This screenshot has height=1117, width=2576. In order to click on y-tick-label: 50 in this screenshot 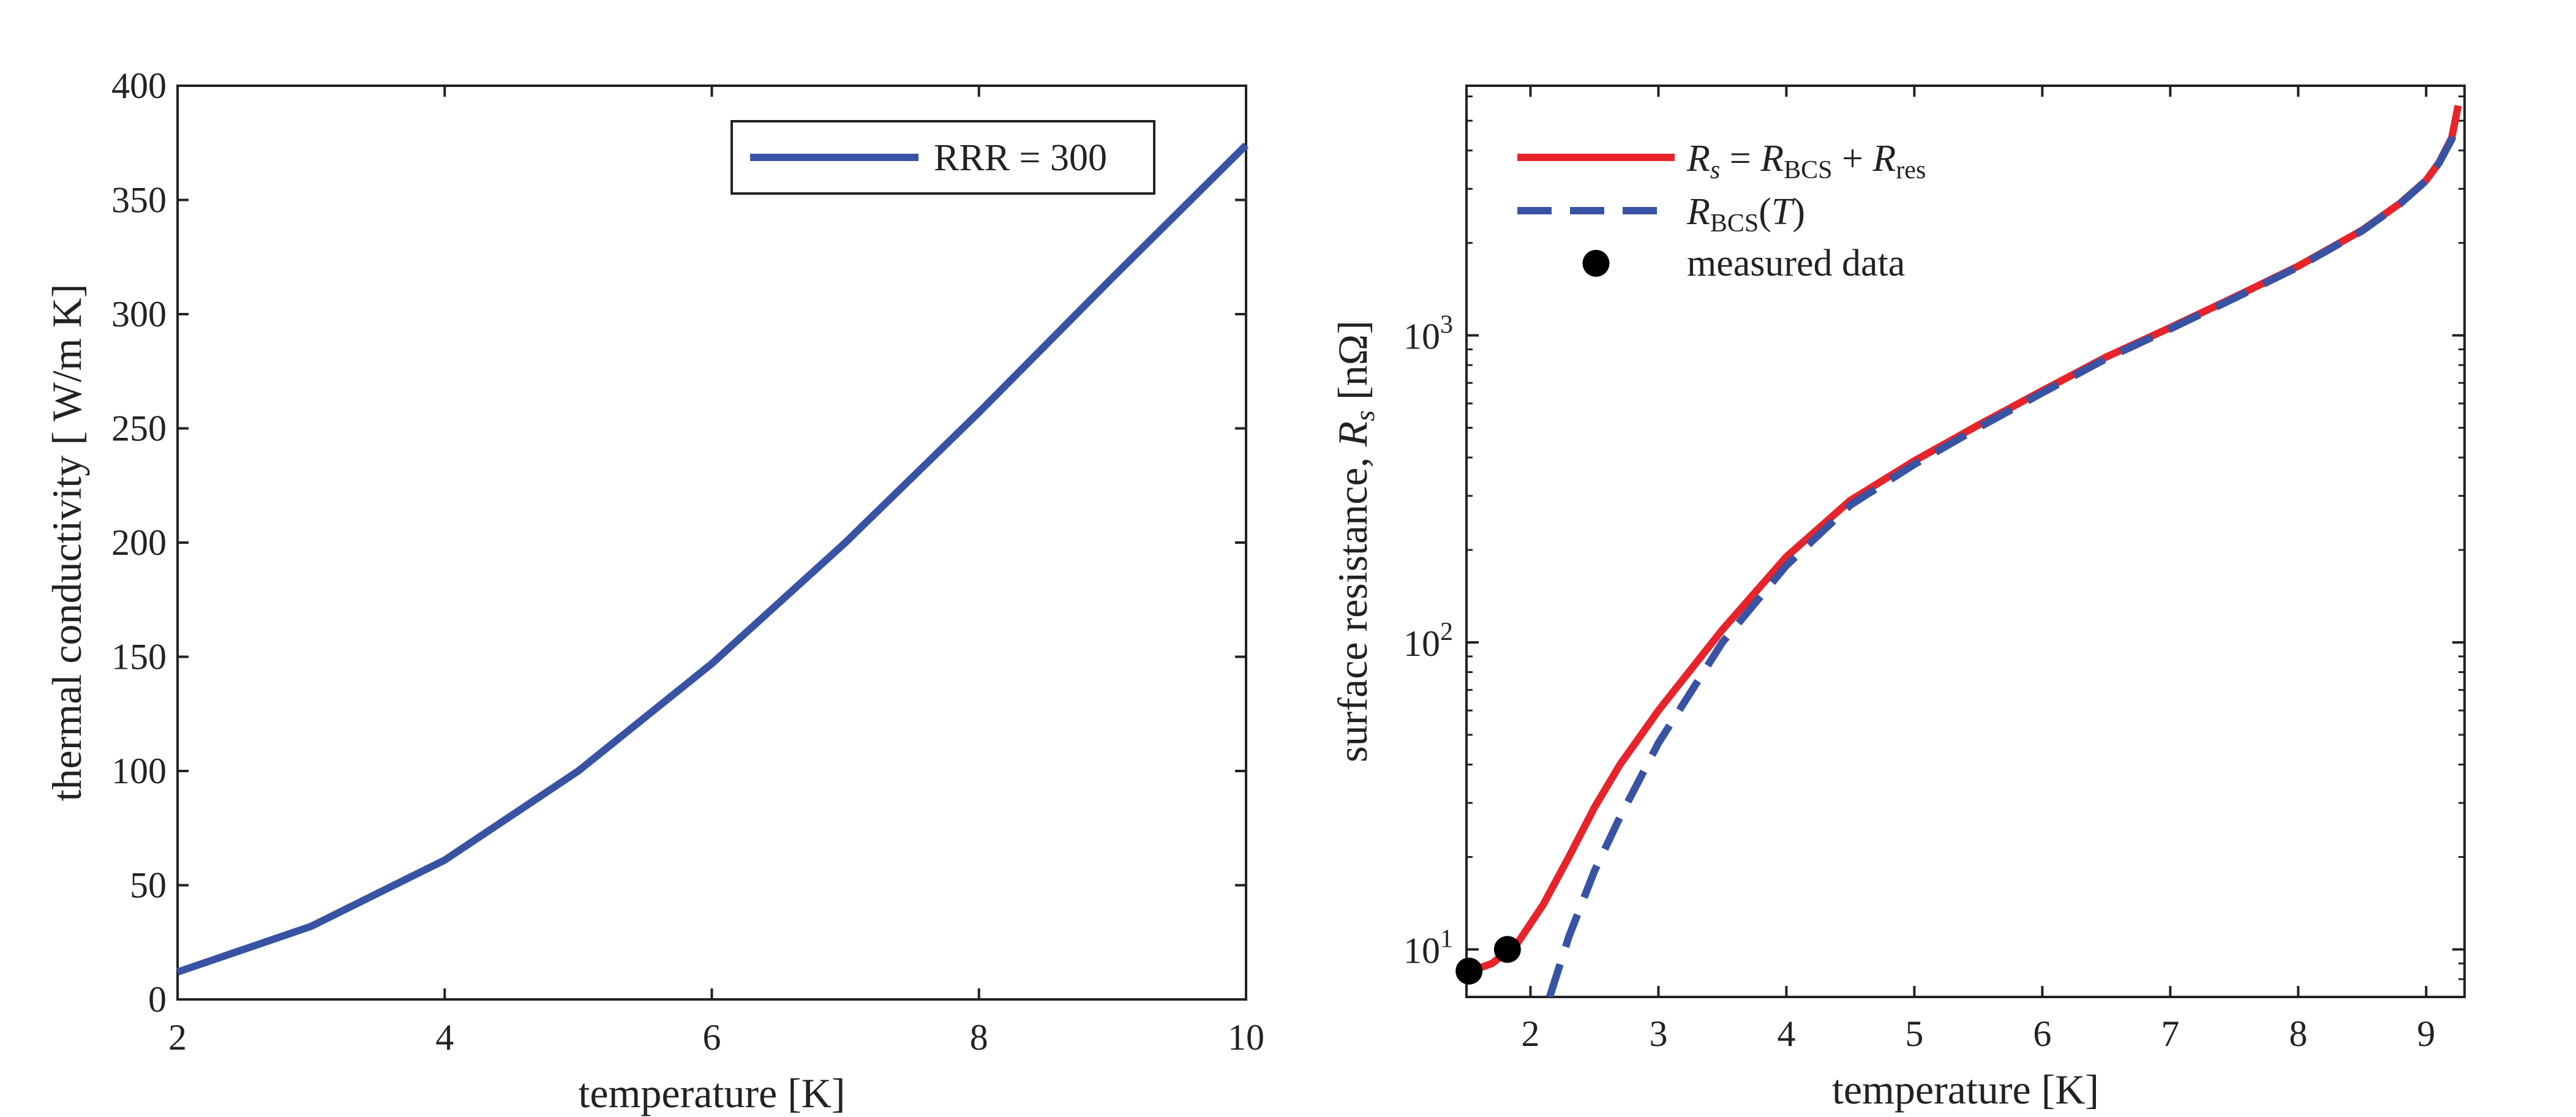, I will do `click(148, 885)`.